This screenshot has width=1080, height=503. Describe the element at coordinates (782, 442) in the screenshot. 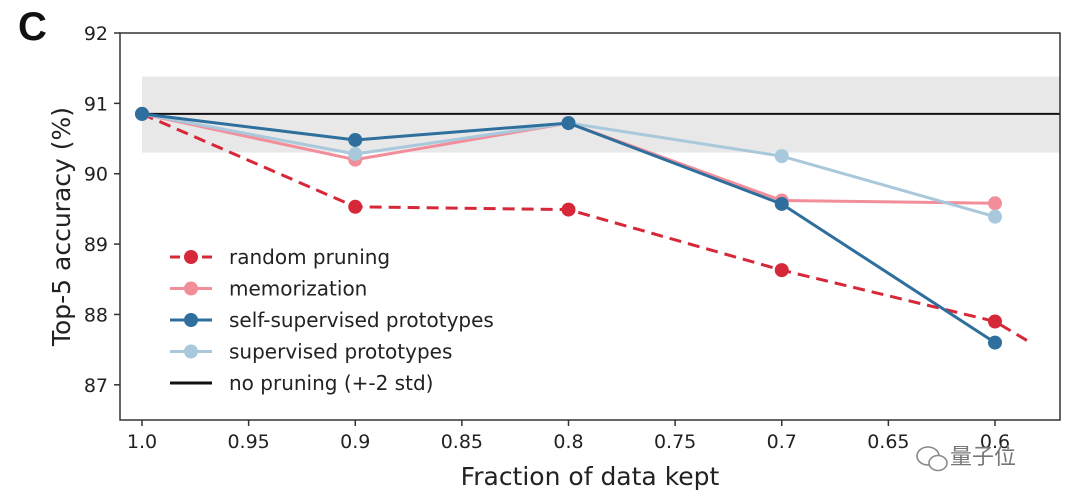

I see `x-tick-label: 0.7` at that location.